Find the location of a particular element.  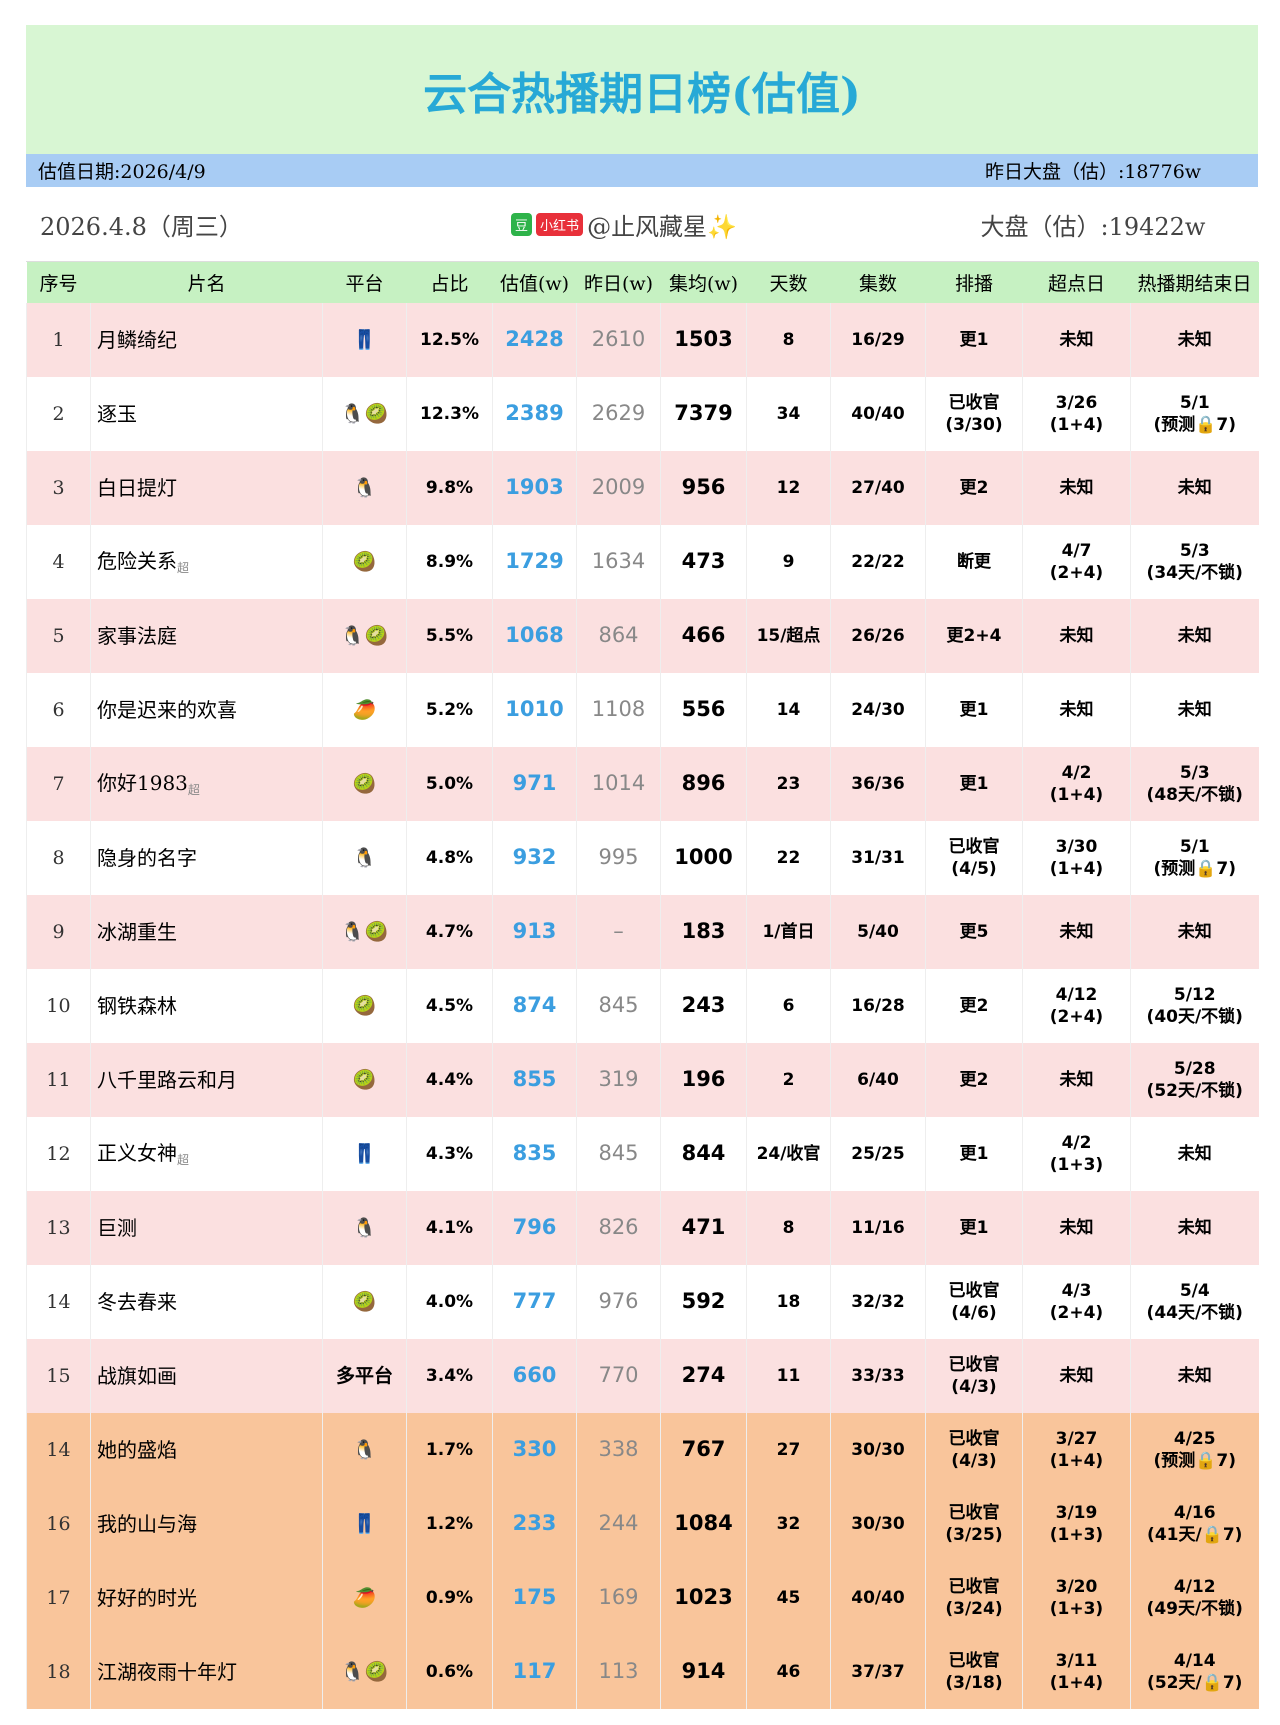

cell: 34 is located at coordinates (788, 414).